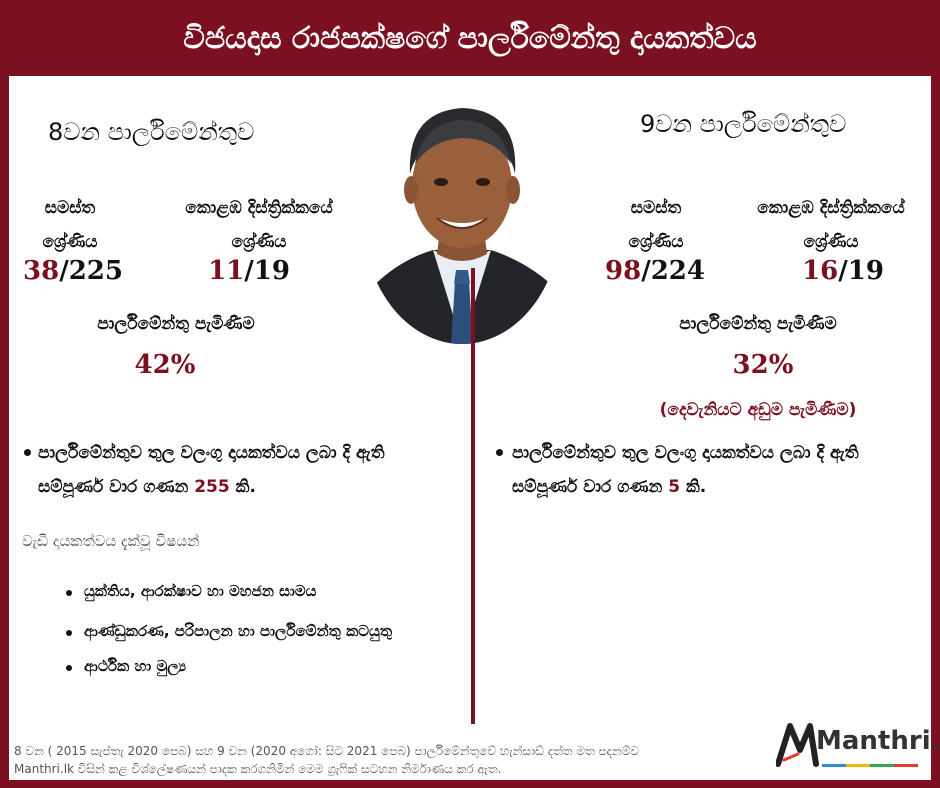 The width and height of the screenshot is (940, 788). I want to click on right-contrib-suffix: කි., so click(696, 487).